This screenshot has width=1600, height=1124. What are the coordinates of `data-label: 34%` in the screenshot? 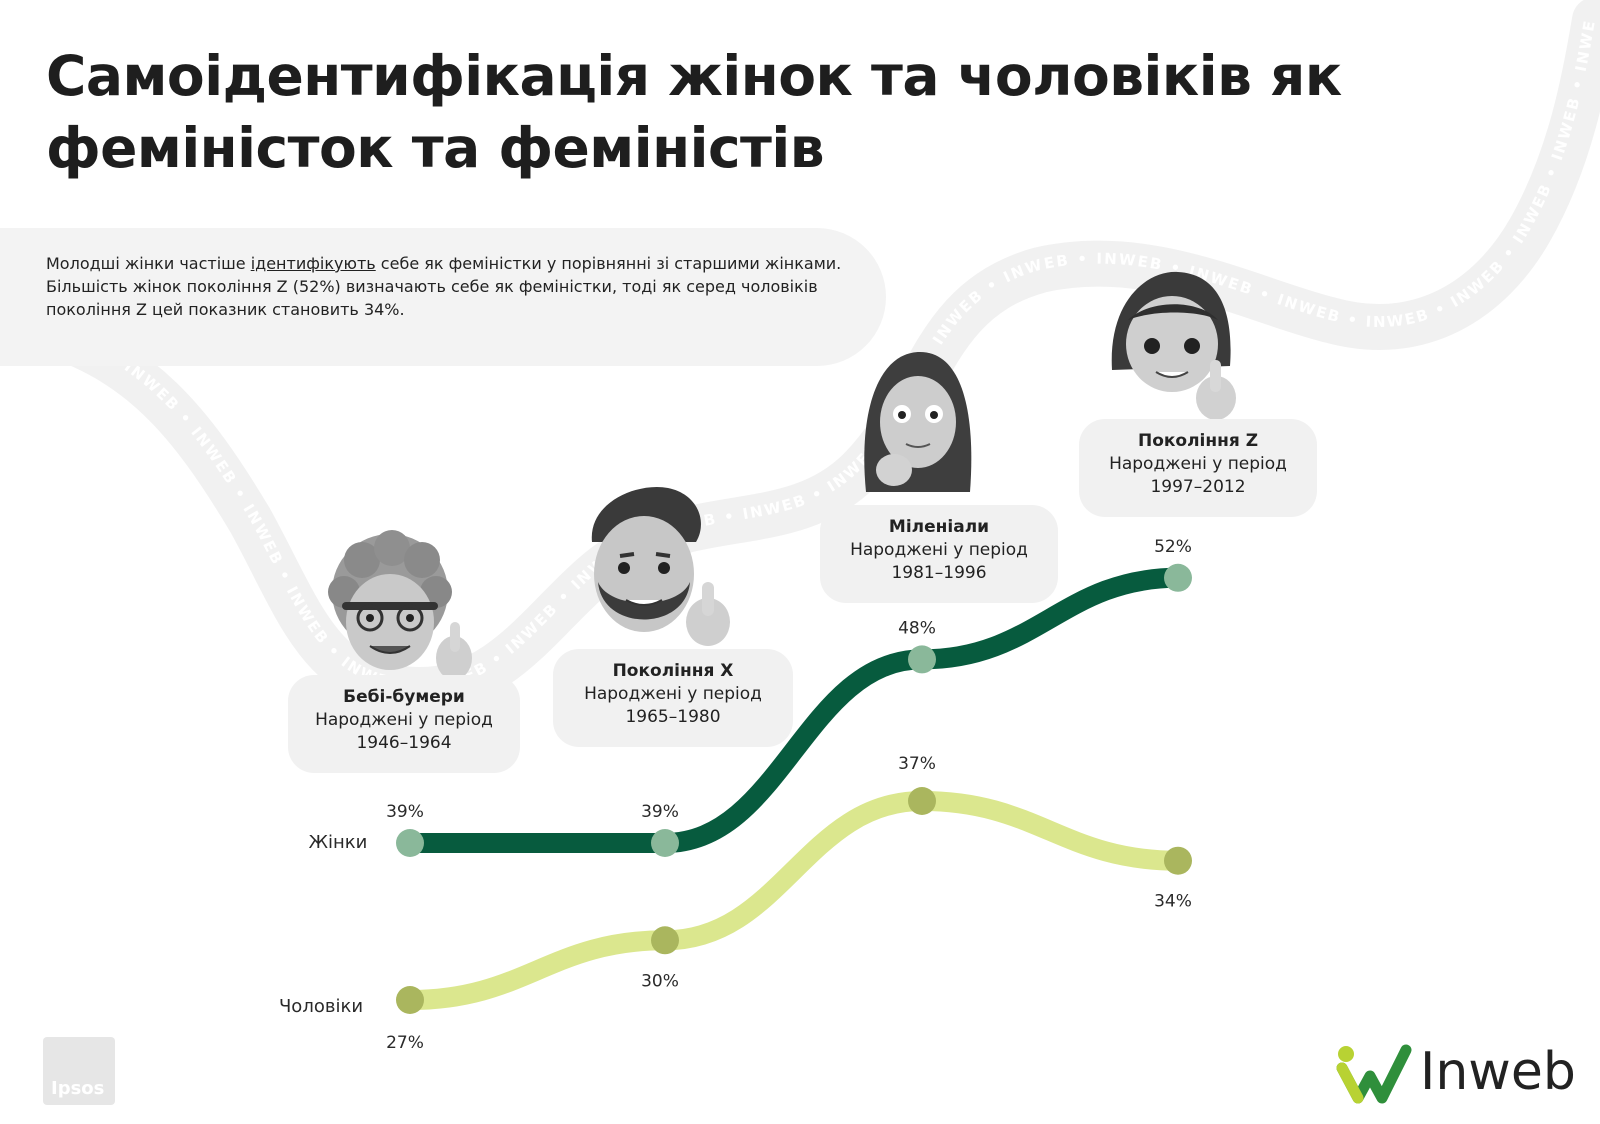 It's located at (1173, 902).